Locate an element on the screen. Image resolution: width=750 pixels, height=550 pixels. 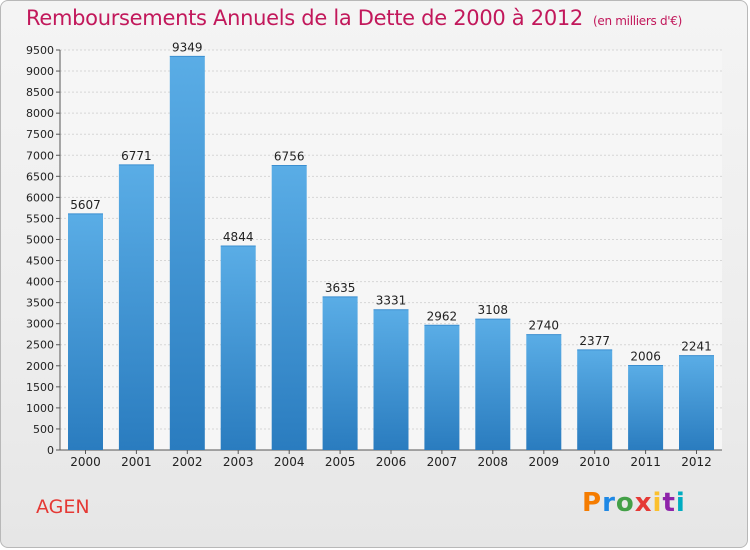
bar-value-label: 2006 is located at coordinates (645, 357).